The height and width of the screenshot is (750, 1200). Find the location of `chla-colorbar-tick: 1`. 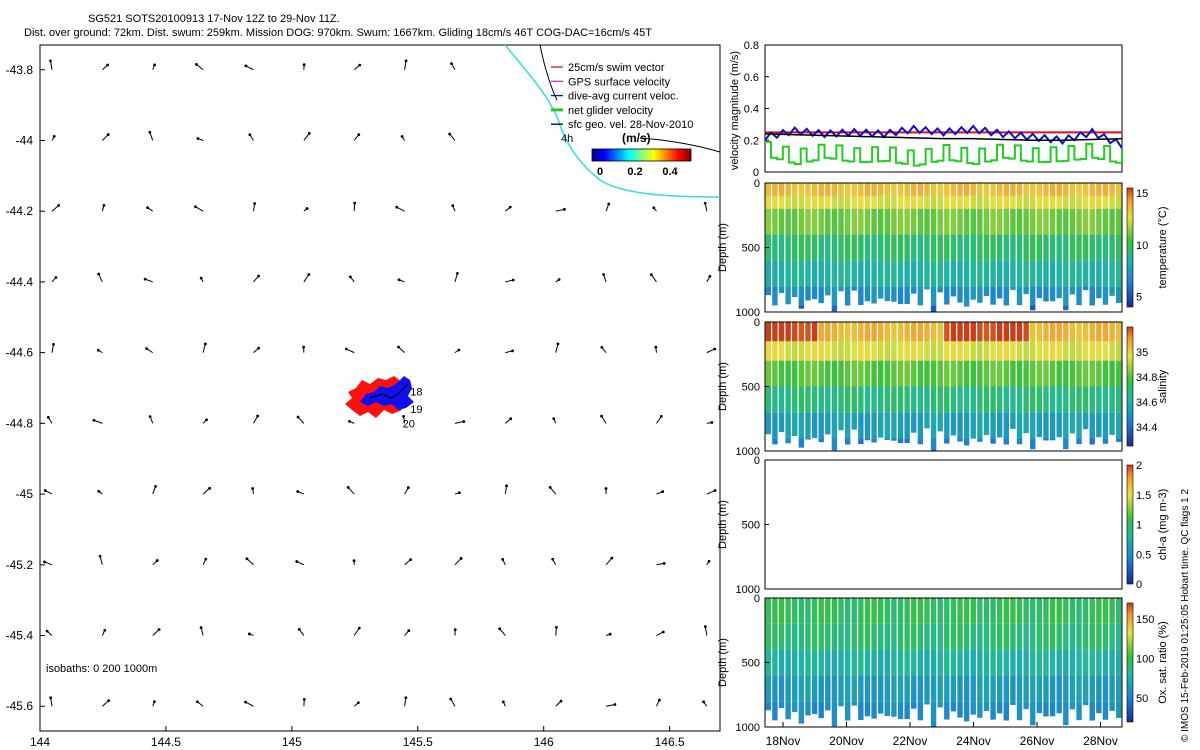

chla-colorbar-tick: 1 is located at coordinates (1139, 526).